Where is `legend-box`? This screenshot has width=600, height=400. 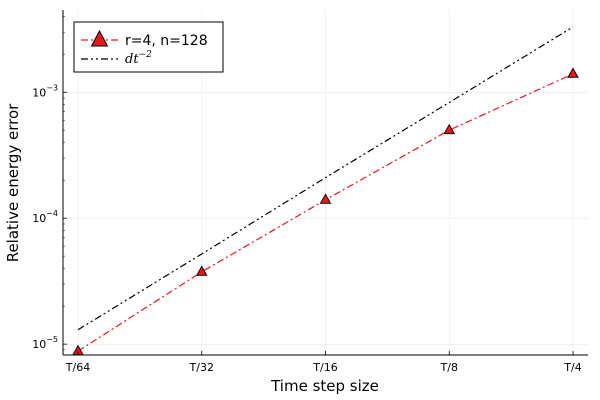 legend-box is located at coordinates (148, 47).